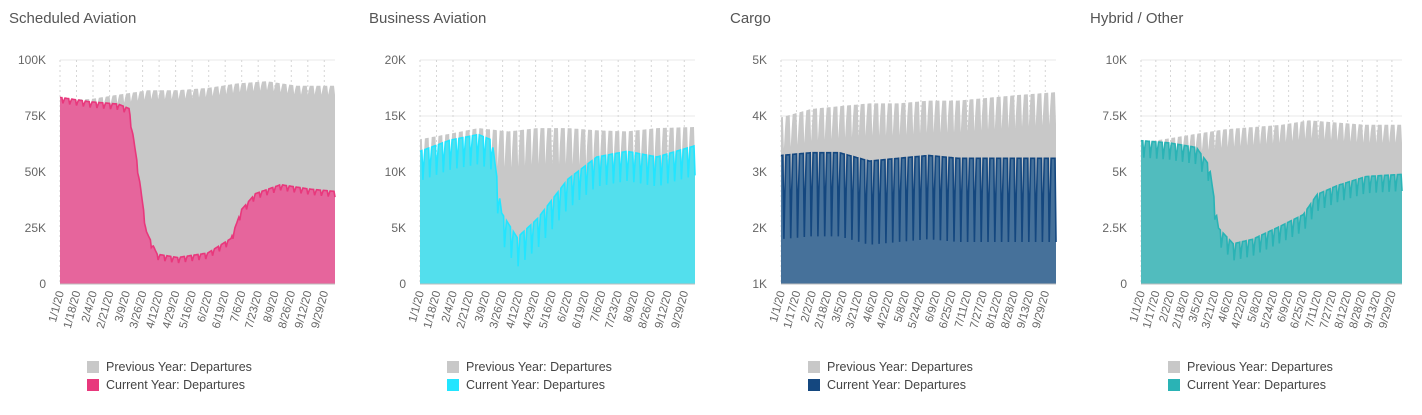  Describe the element at coordinates (759, 284) in the screenshot. I see `y-tick-label: 1K` at that location.